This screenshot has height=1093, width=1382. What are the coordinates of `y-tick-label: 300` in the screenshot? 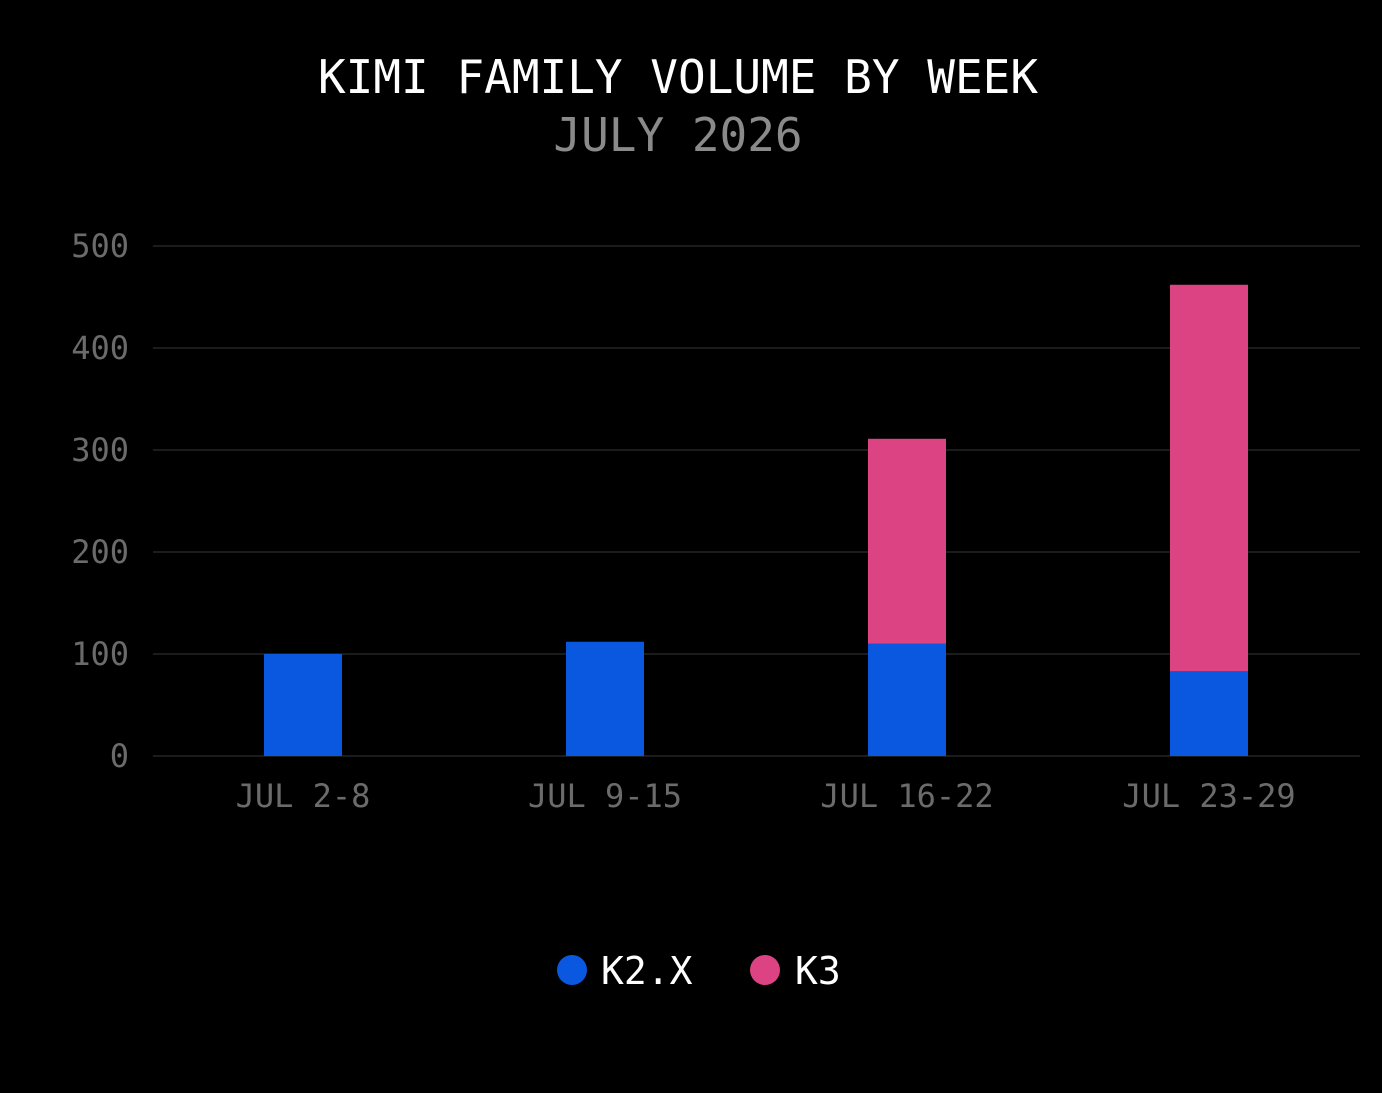 It's located at (100, 450).